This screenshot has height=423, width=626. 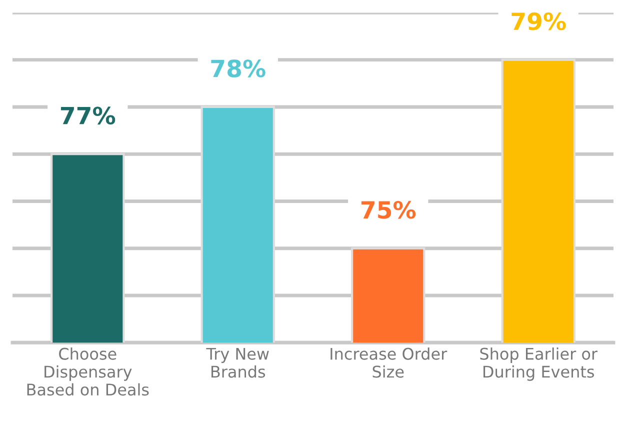 I want to click on data-label: 75%, so click(x=388, y=209).